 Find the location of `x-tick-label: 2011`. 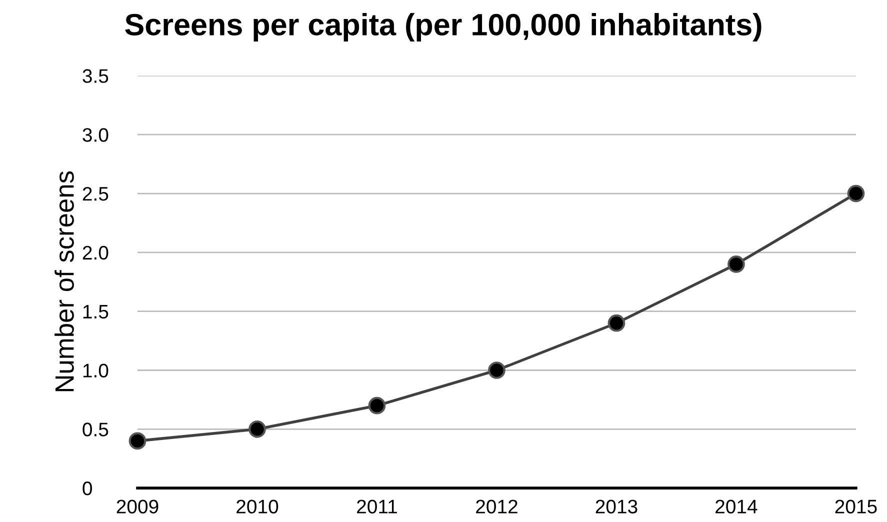

x-tick-label: 2011 is located at coordinates (377, 507).